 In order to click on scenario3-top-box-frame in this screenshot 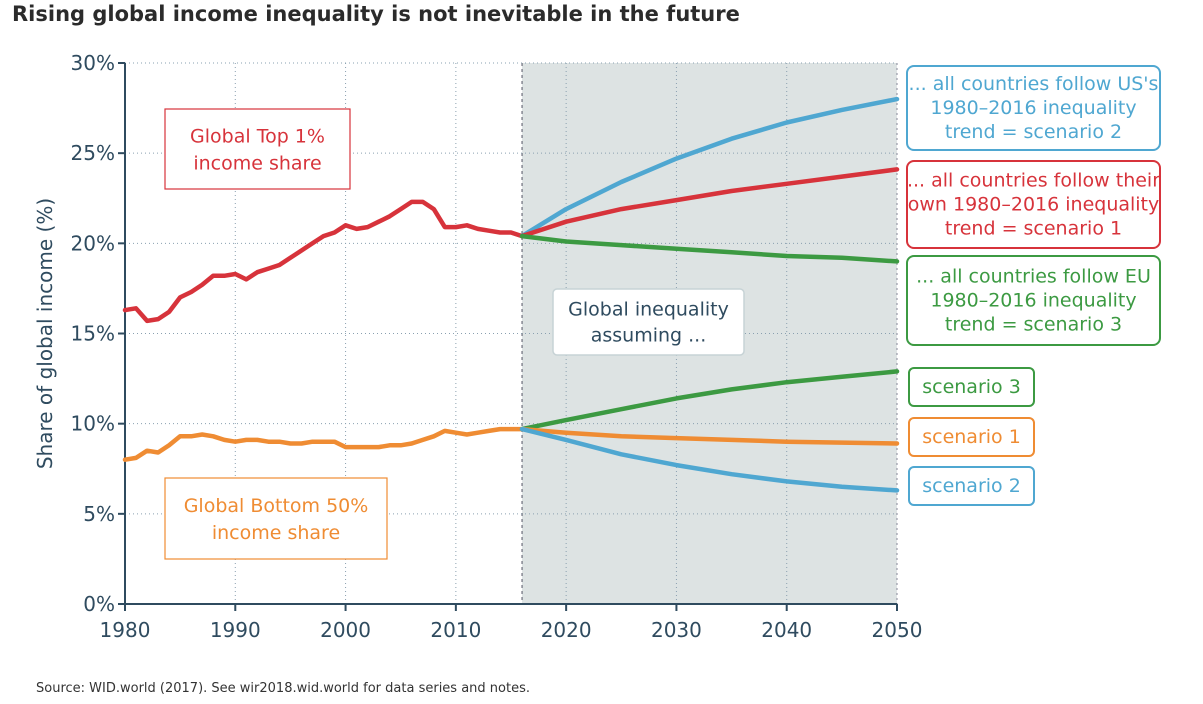, I will do `click(1033, 300)`.